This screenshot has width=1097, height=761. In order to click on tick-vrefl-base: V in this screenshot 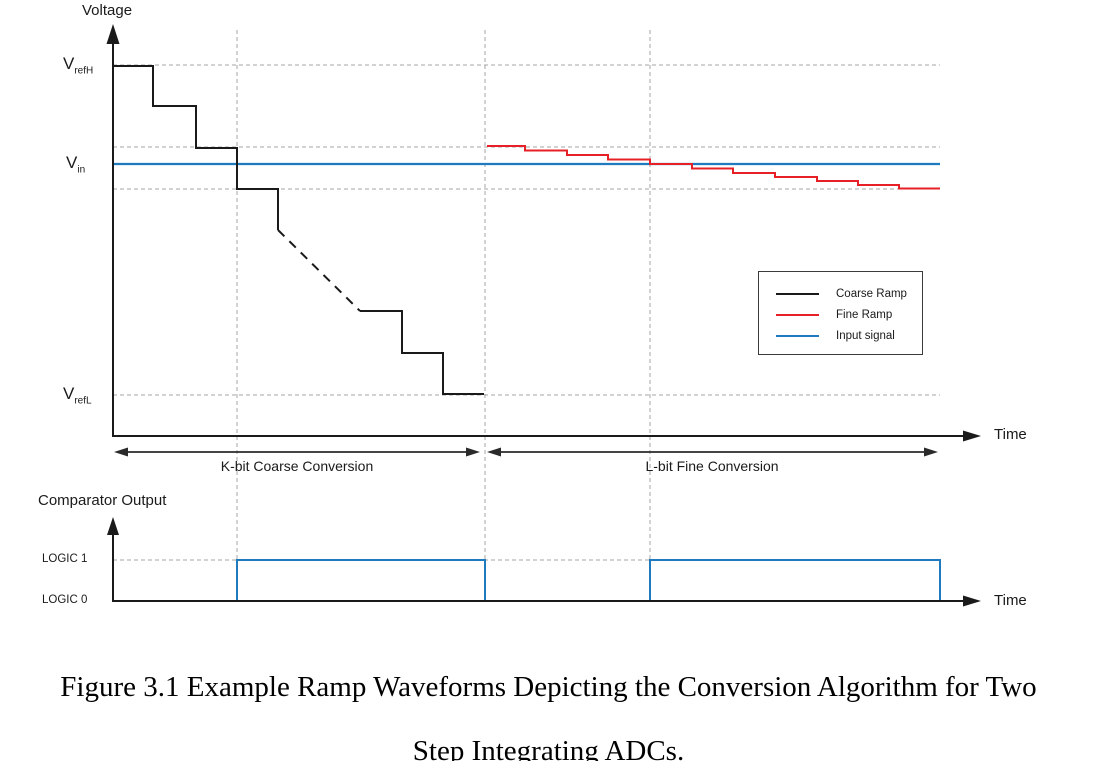, I will do `click(69, 393)`.